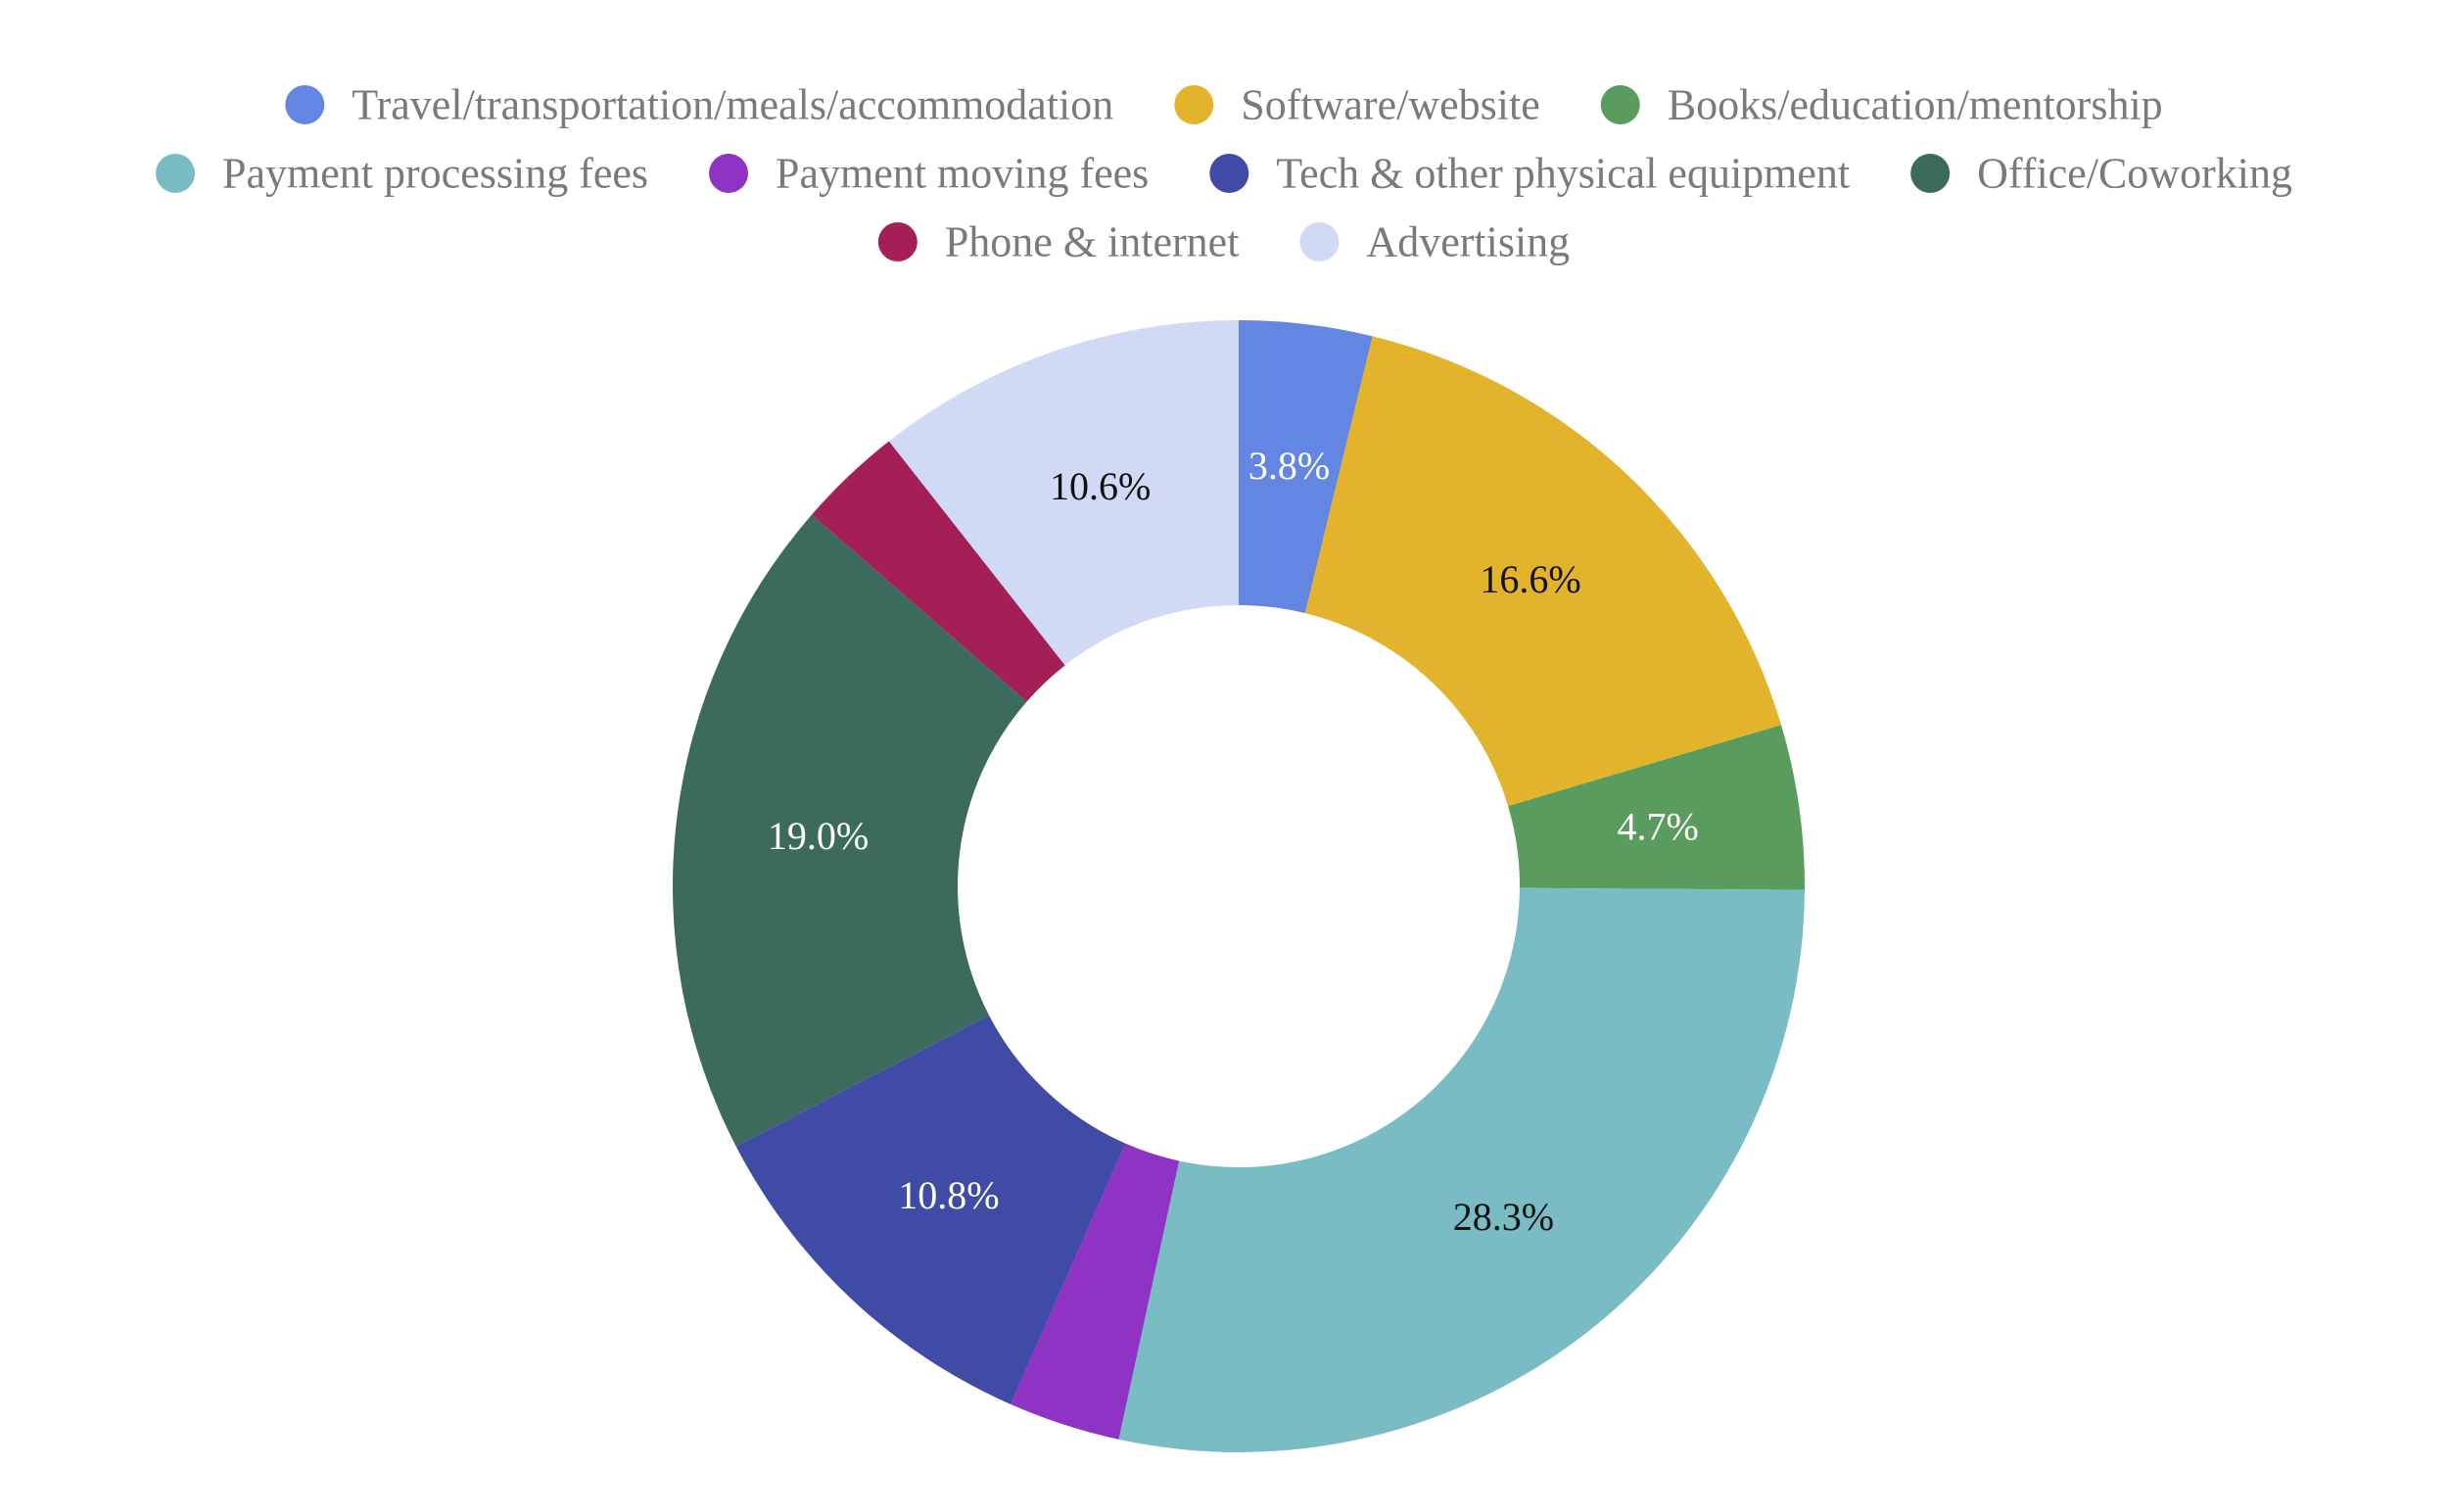 This screenshot has height=1512, width=2448. Describe the element at coordinates (962, 174) in the screenshot. I see `legend-label: Payment moving fees` at that location.